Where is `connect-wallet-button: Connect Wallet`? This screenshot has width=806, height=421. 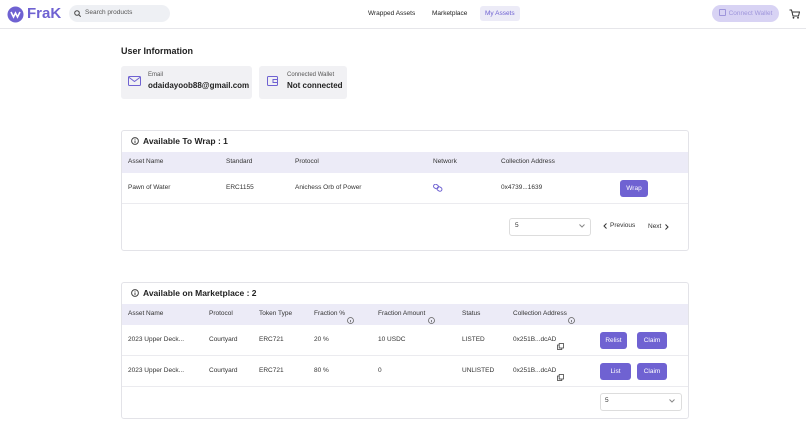
connect-wallet-button: Connect Wallet is located at coordinates (745, 13).